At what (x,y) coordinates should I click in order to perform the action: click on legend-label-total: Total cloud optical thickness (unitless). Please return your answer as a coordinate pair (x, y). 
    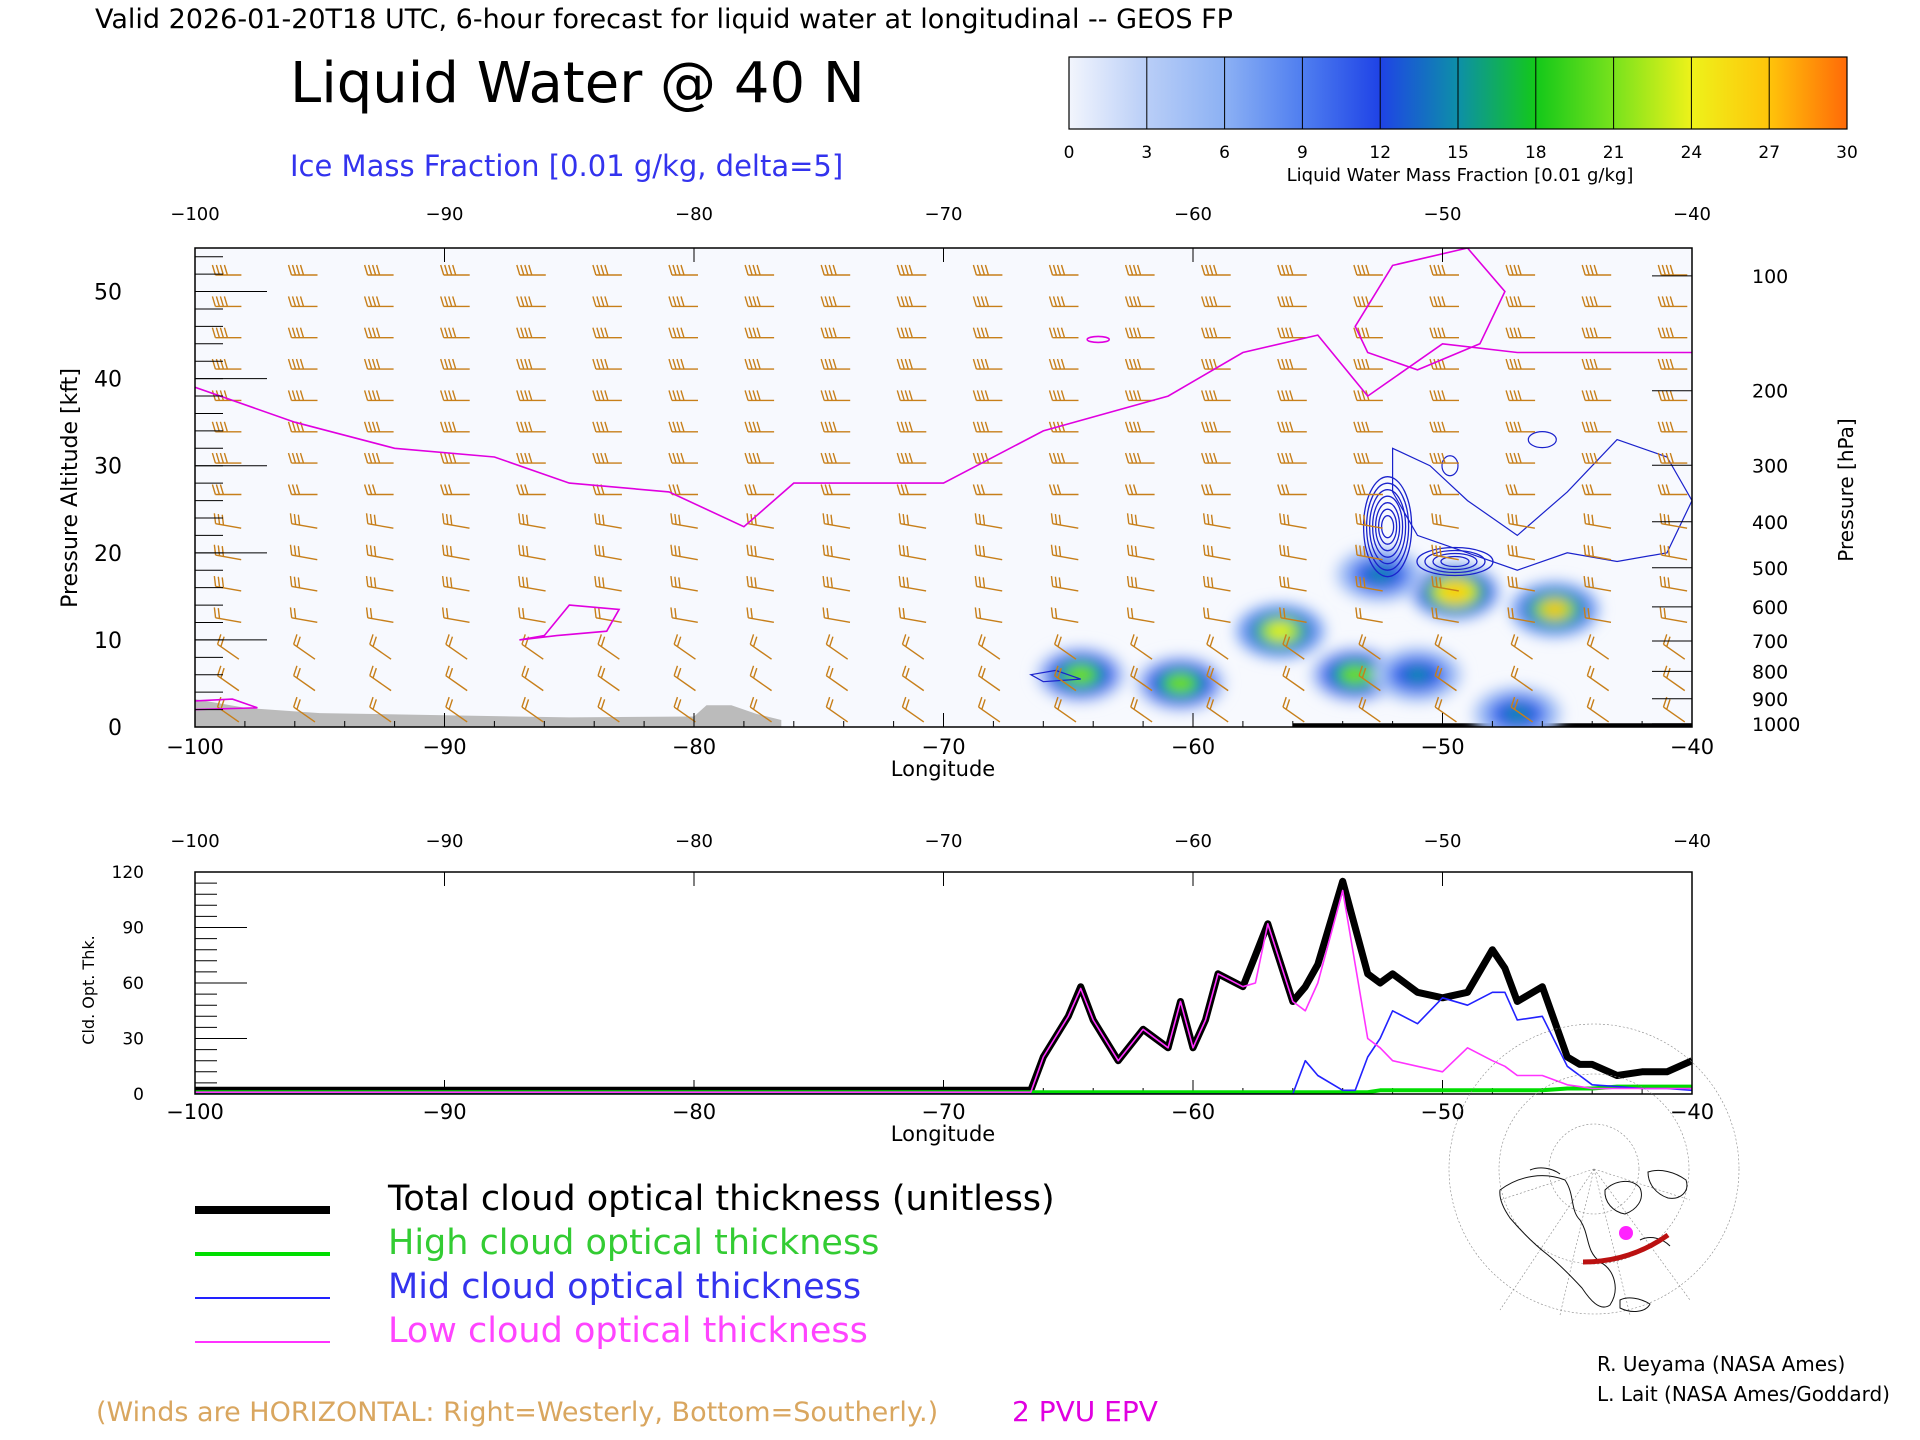
    Looking at the image, I should click on (721, 1199).